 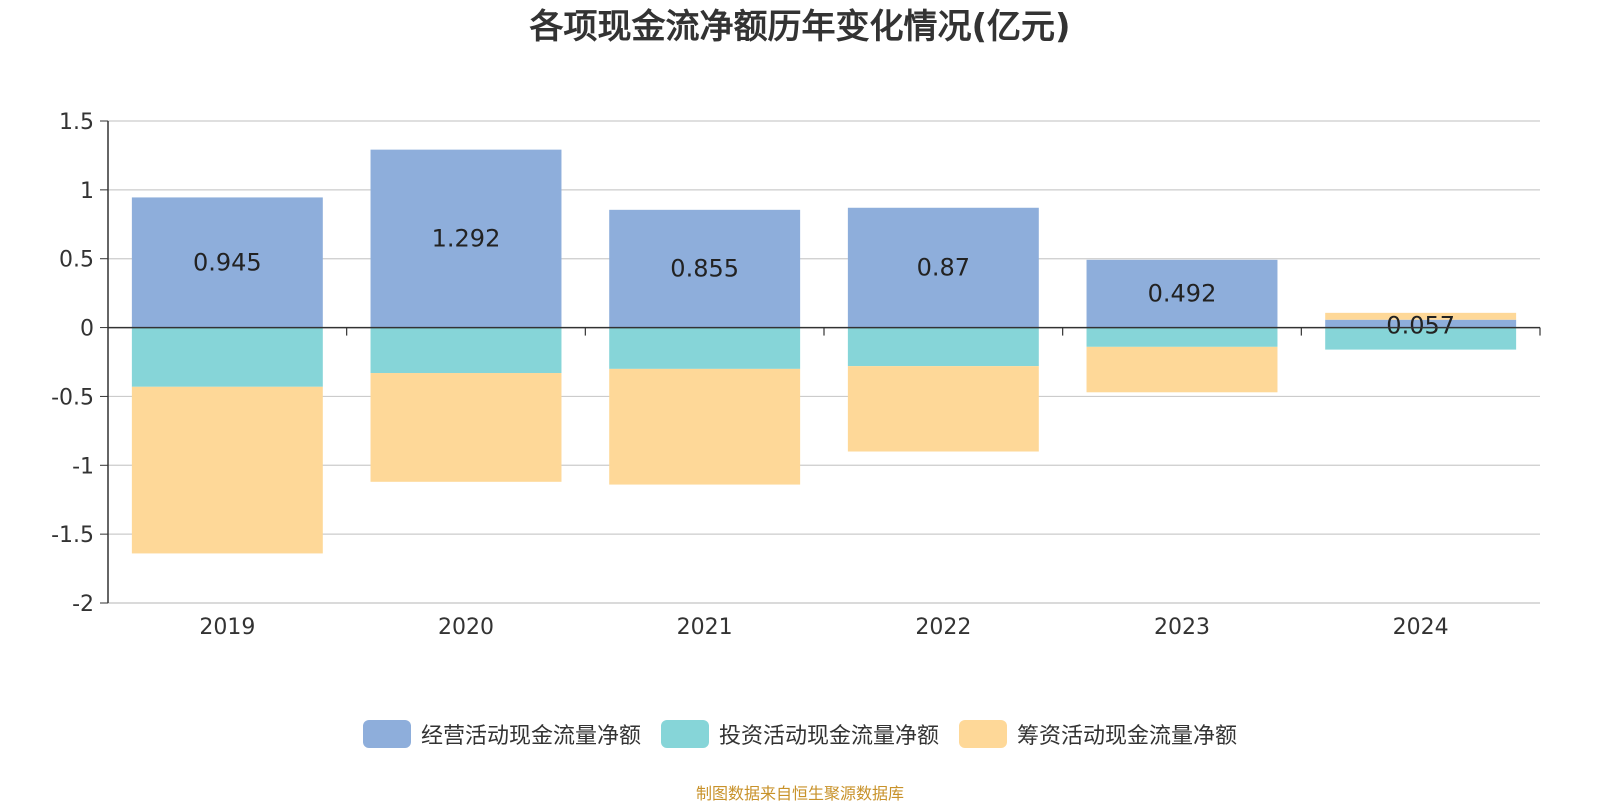 I want to click on bar-investing-2019, so click(x=227, y=357).